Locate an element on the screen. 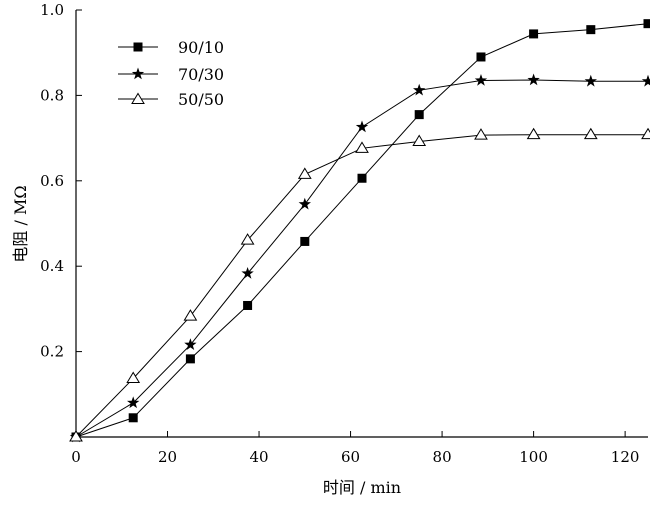 Image resolution: width=650 pixels, height=507 pixels. legend-entry-90-10: 90/10 is located at coordinates (171, 47).